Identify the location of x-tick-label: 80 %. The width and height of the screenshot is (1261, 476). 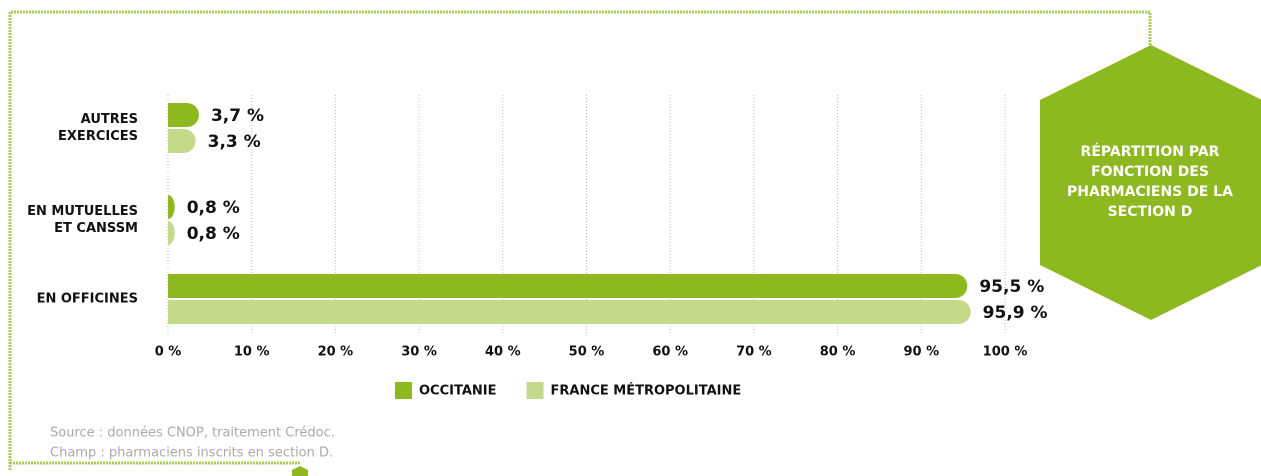
(838, 352).